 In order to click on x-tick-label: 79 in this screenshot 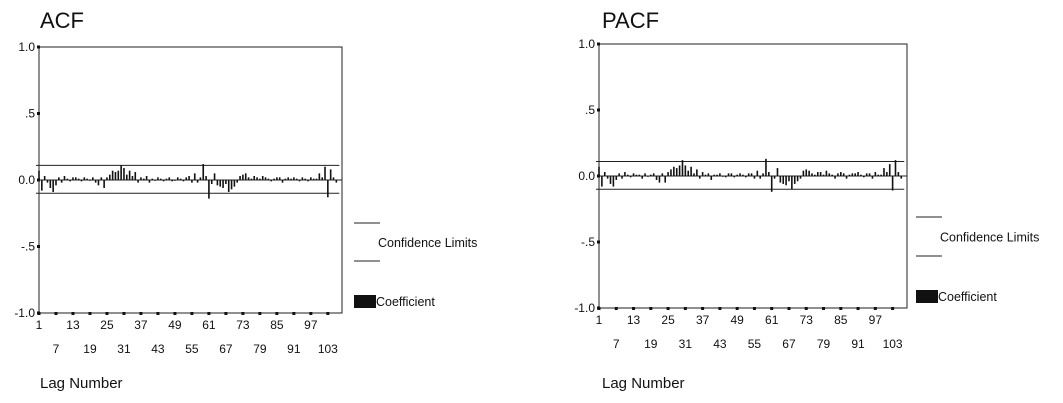, I will do `click(260, 349)`.